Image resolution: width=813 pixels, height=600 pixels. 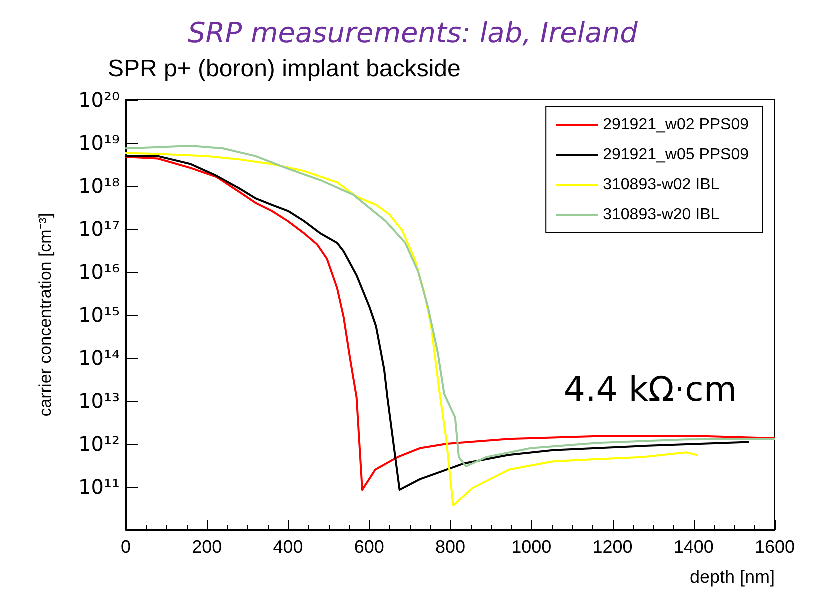 What do you see at coordinates (99, 229) in the screenshot?
I see `y-tick-label: 10¹⁷` at bounding box center [99, 229].